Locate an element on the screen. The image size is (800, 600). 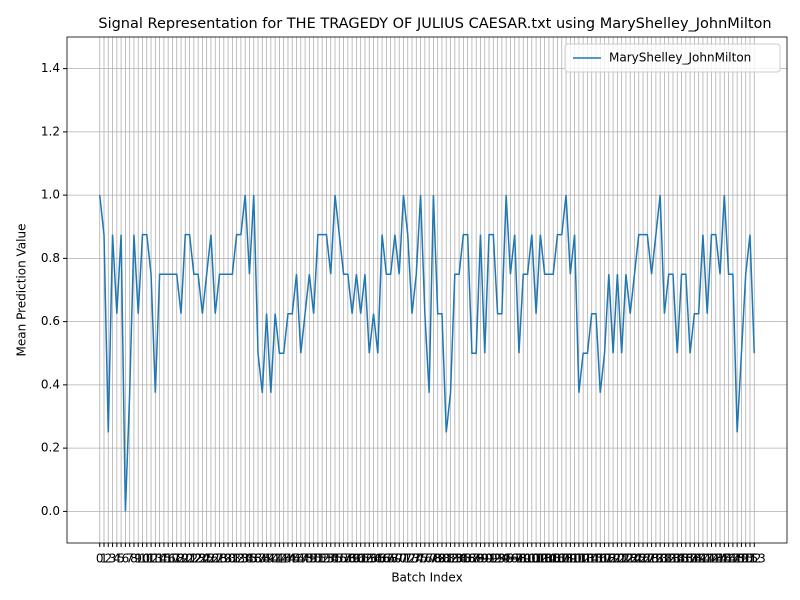
x-tick-label: 68 is located at coordinates (390, 559).